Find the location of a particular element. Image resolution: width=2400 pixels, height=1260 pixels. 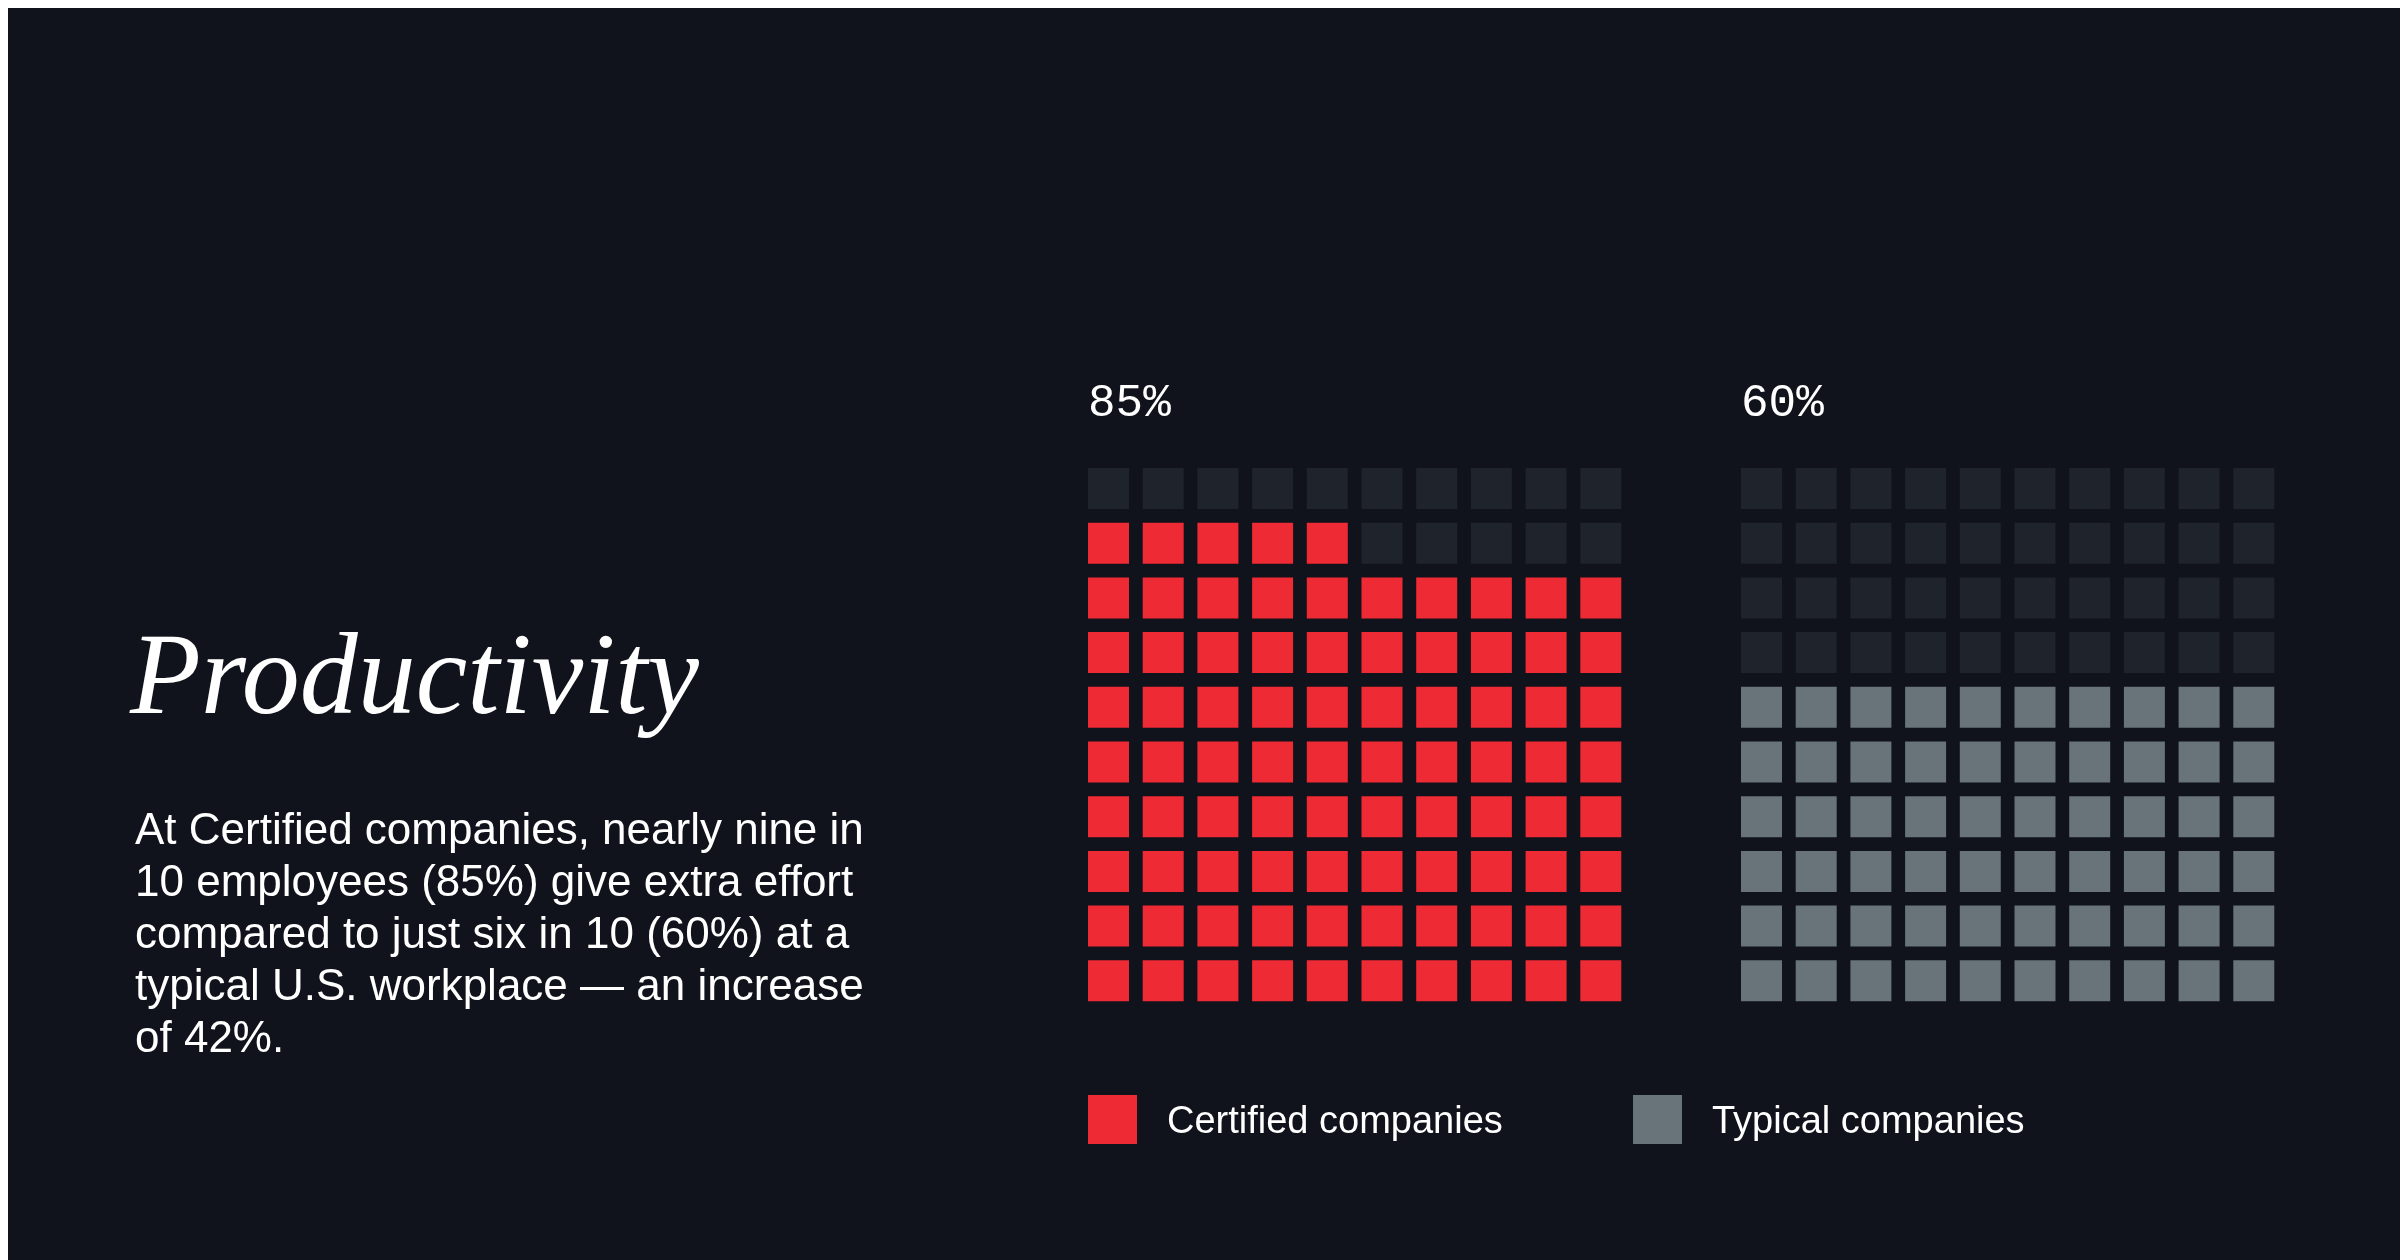

text: At Certified companies, nearly nine in 10 employees (85%) give extra effort compared to just six in 10 (60%) at a typical U.S. workplace — an increase of 42%. is located at coordinates (500, 933).